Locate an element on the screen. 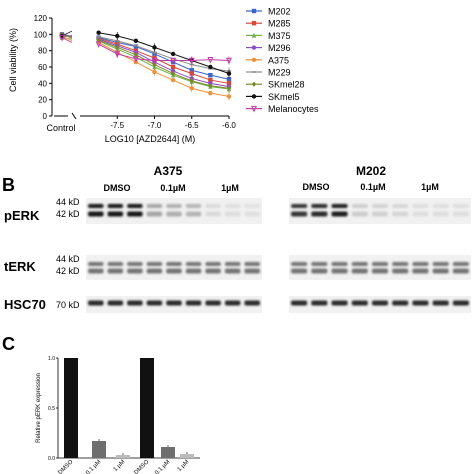  legend-label: M285 is located at coordinates (279, 24).